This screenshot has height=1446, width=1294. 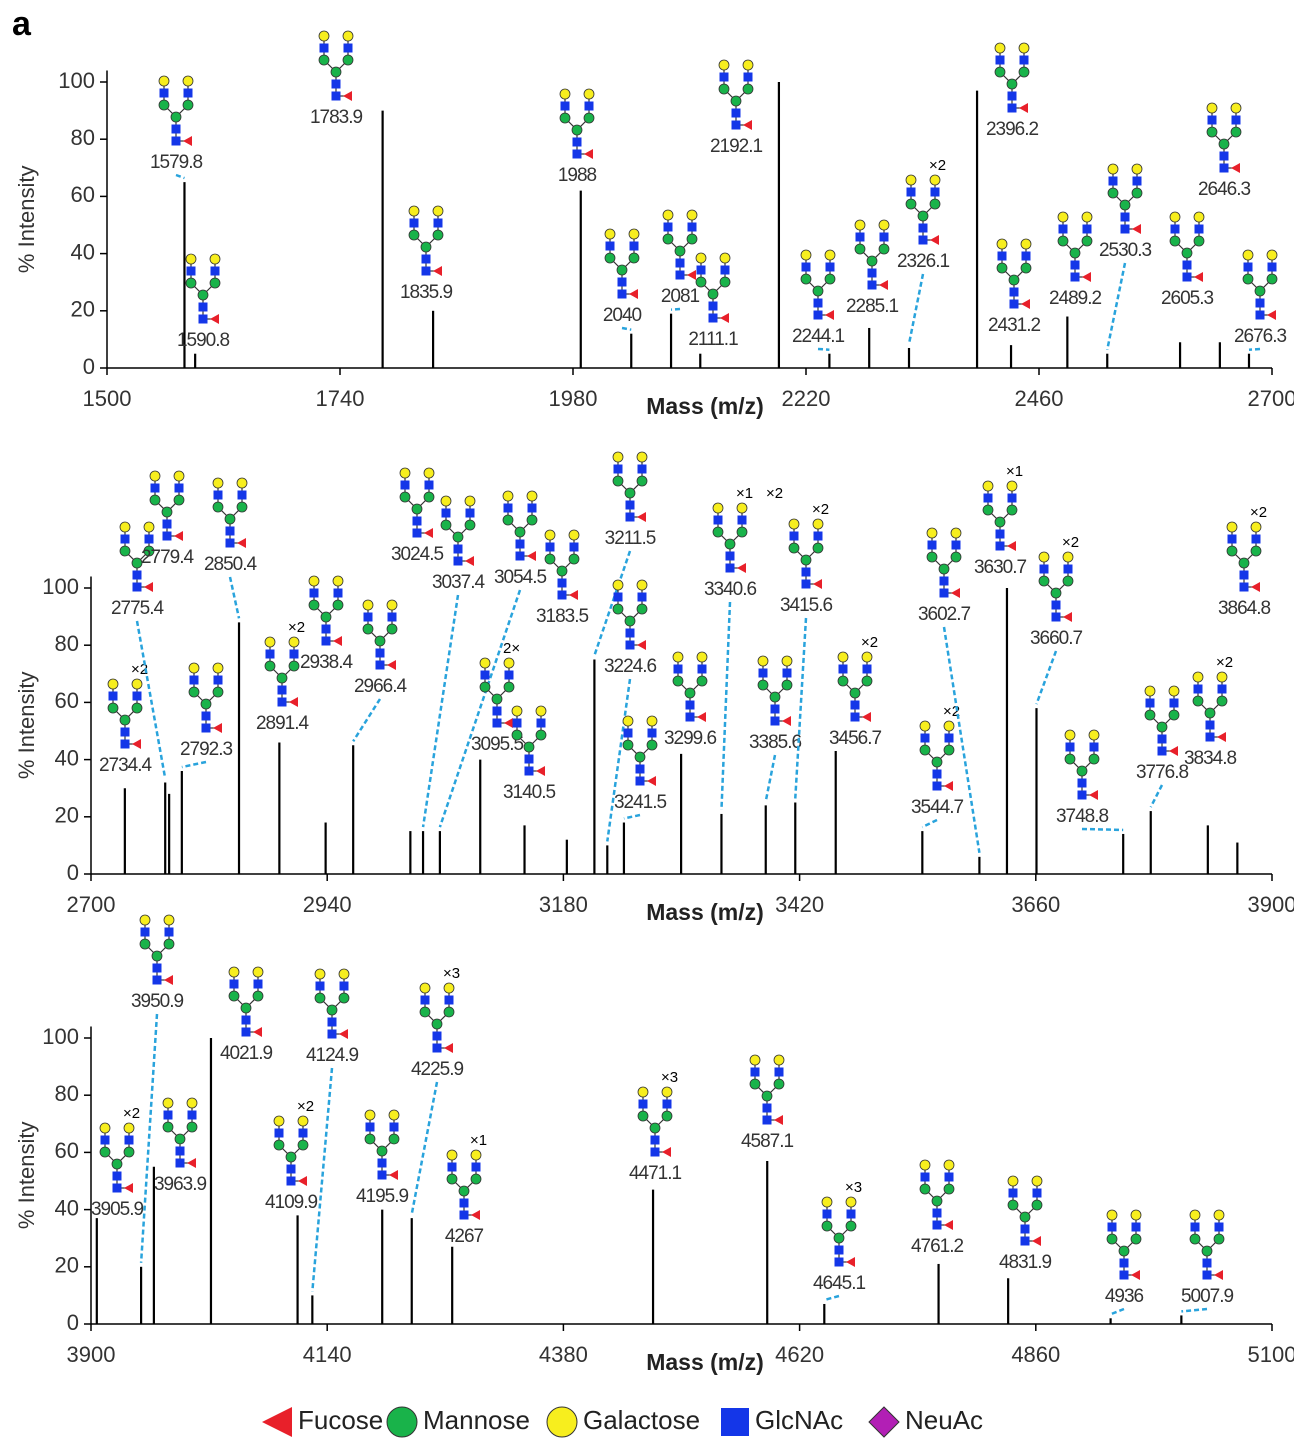 What do you see at coordinates (83, 251) in the screenshot?
I see `y-tick-label: 40` at bounding box center [83, 251].